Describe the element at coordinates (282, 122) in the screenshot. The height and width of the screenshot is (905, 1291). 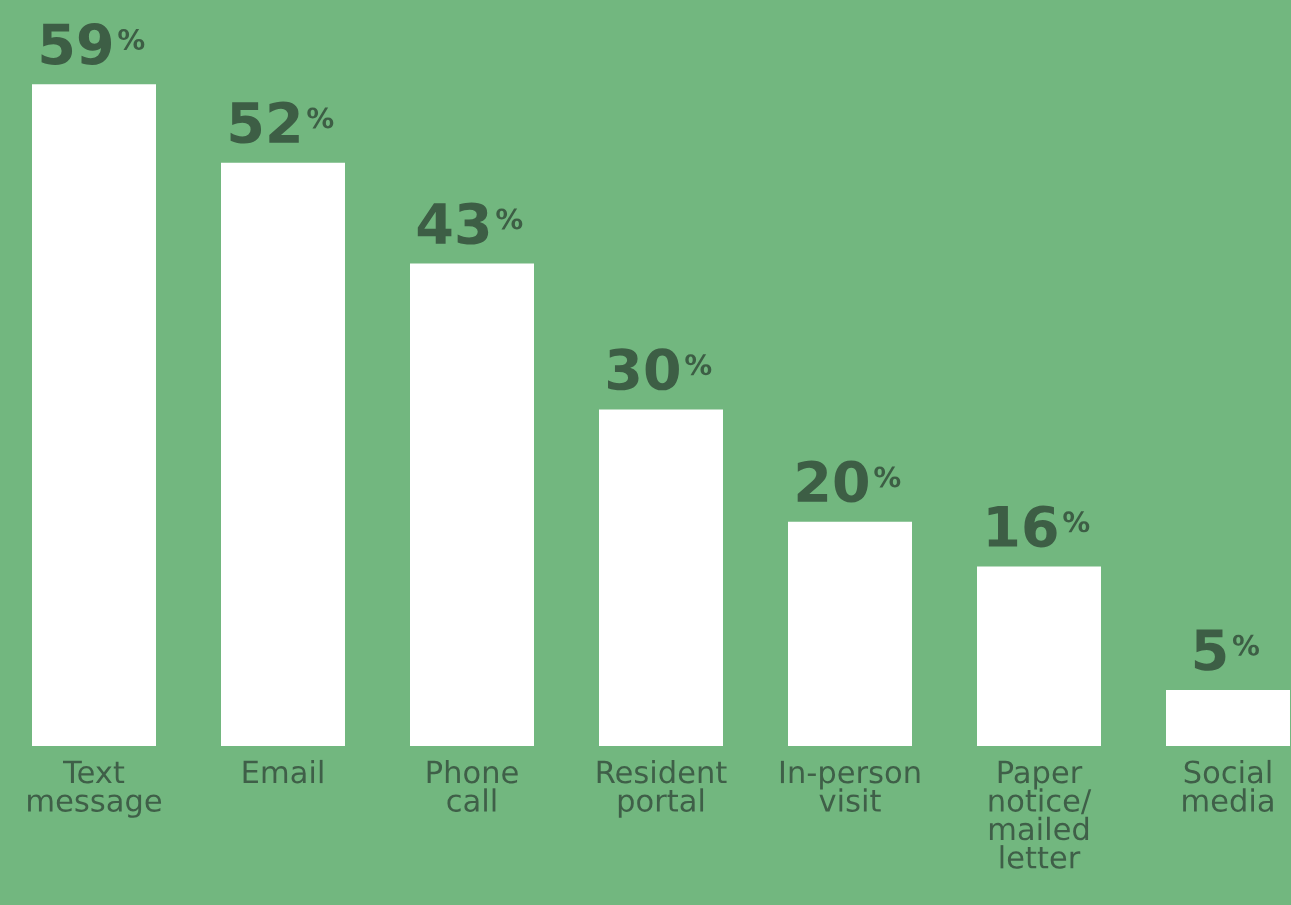
I see `data-label: 52%` at that location.